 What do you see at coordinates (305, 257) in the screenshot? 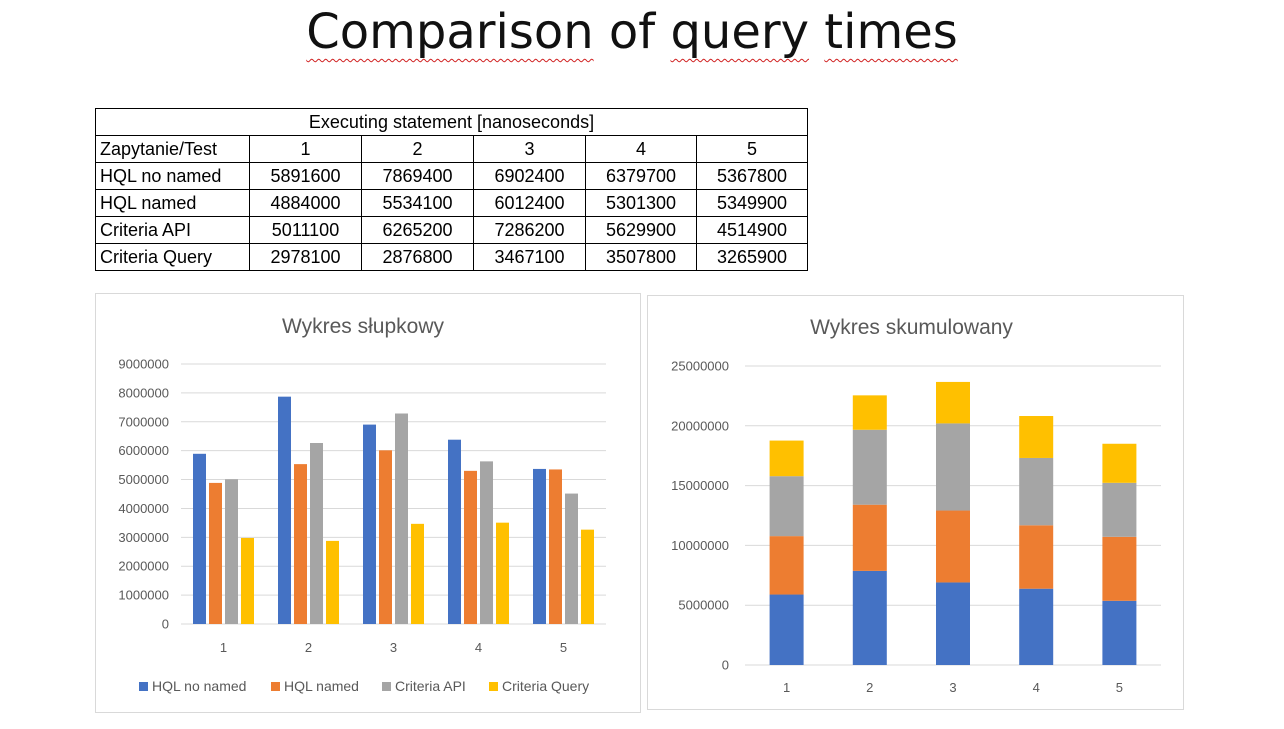
I see `table-cell: 2978100` at bounding box center [305, 257].